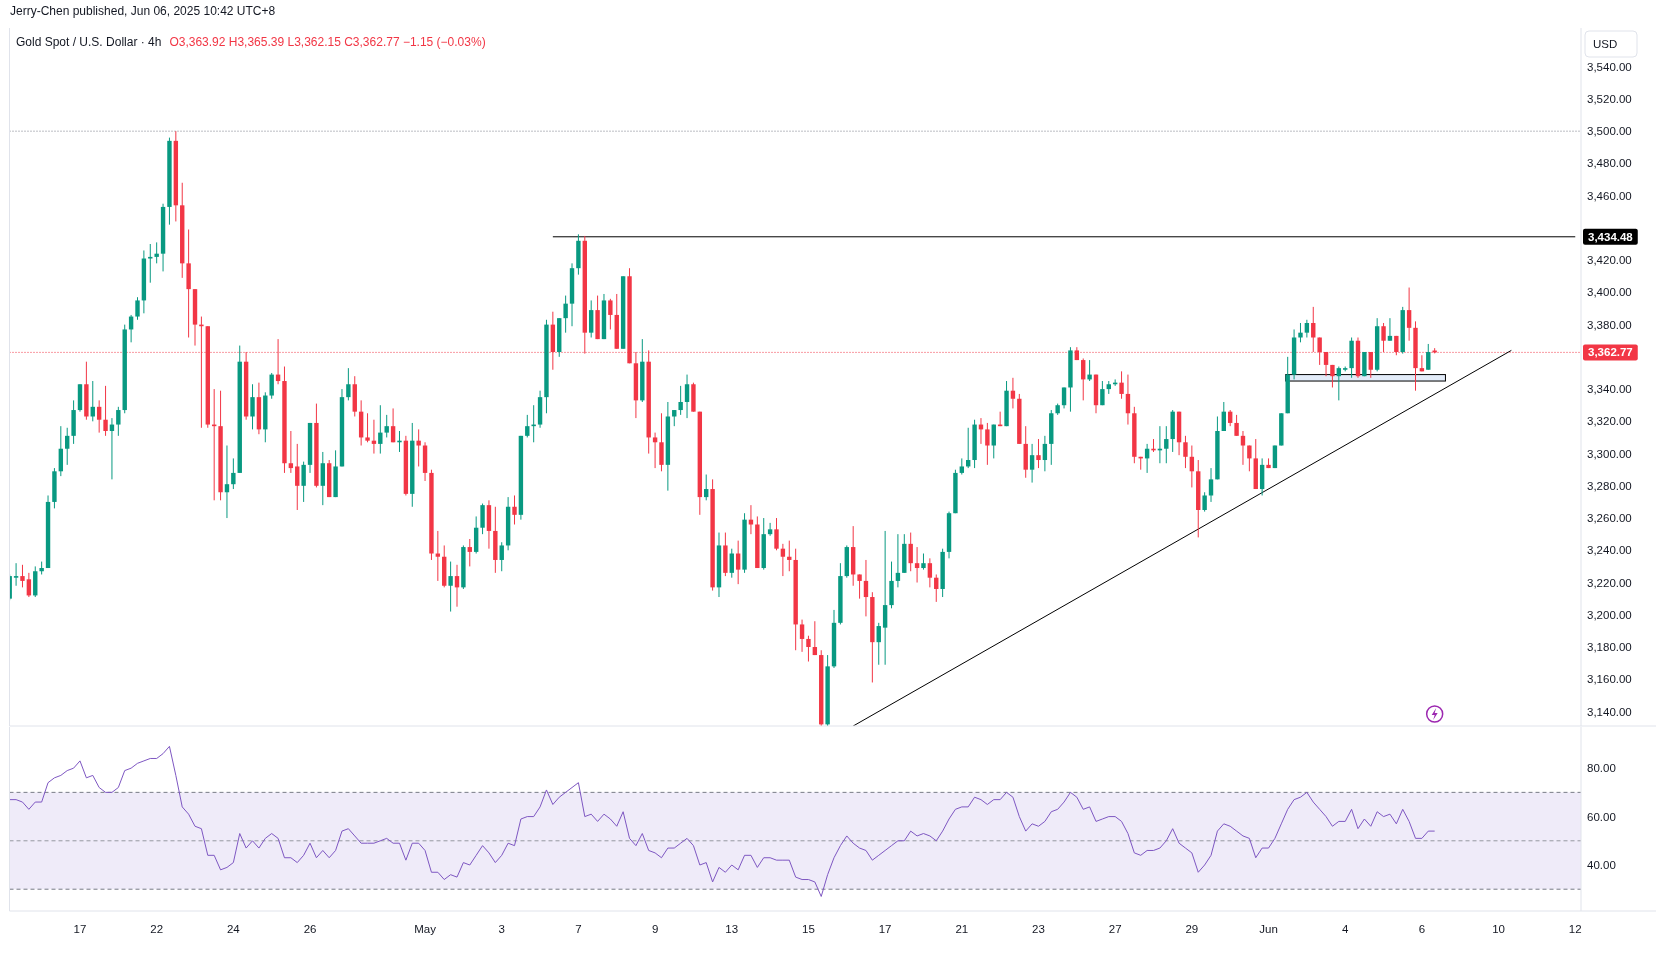  Describe the element at coordinates (1601, 865) in the screenshot. I see `y-tick-label: 40.00` at that location.